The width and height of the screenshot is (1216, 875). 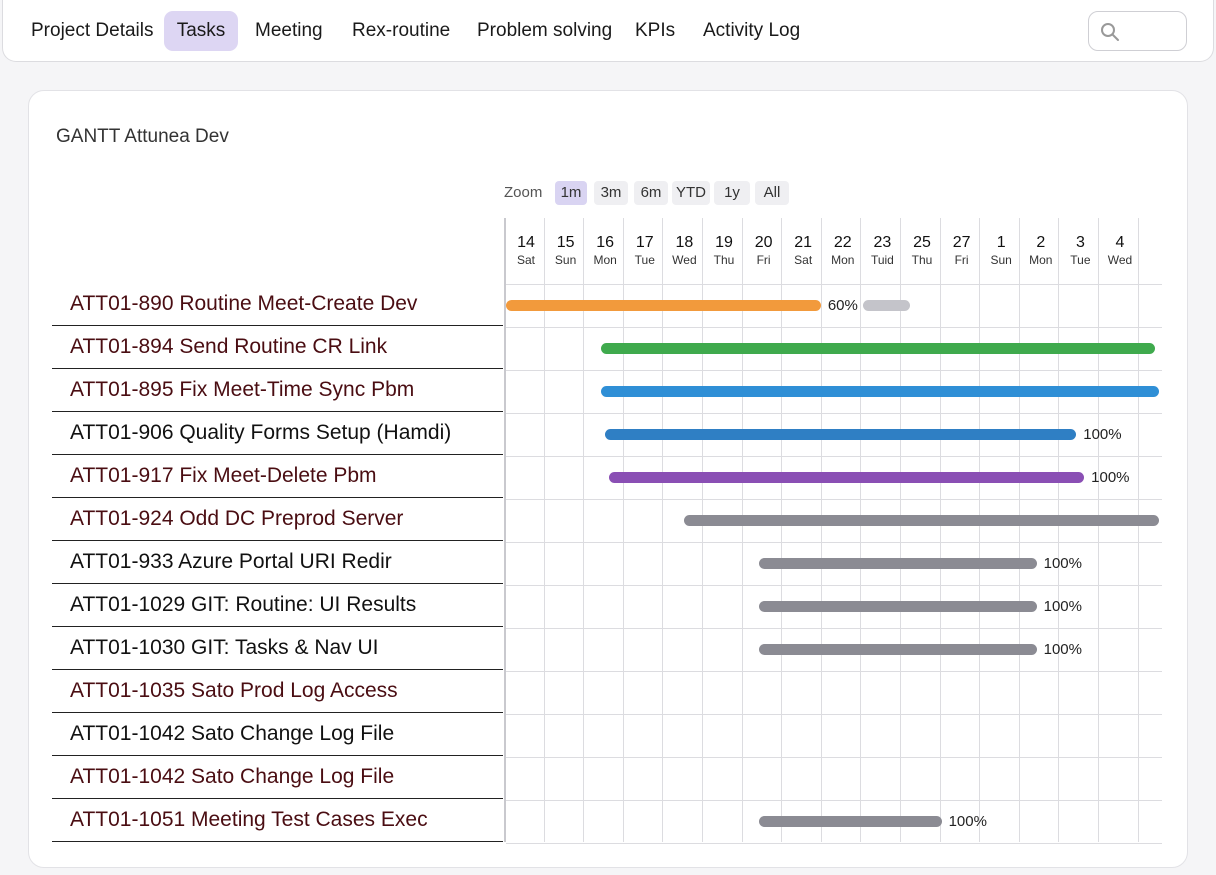 What do you see at coordinates (277, 649) in the screenshot?
I see `task-row: ATT01-1030 GIT: Tasks & Nav UI` at bounding box center [277, 649].